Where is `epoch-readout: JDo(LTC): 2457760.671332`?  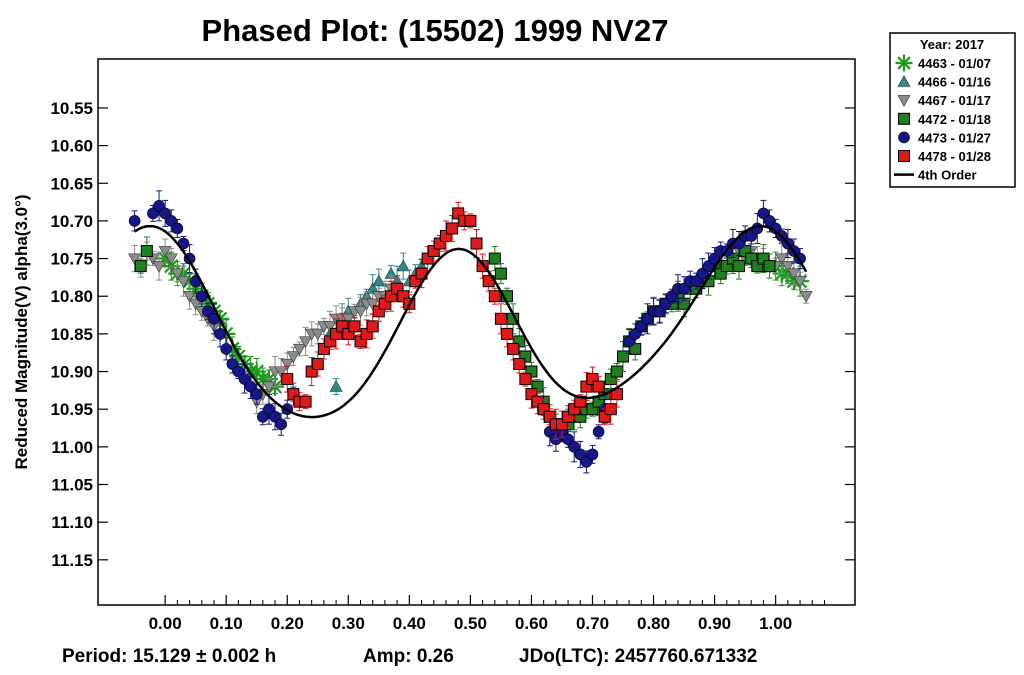
epoch-readout: JDo(LTC): 2457760.671332 is located at coordinates (638, 656).